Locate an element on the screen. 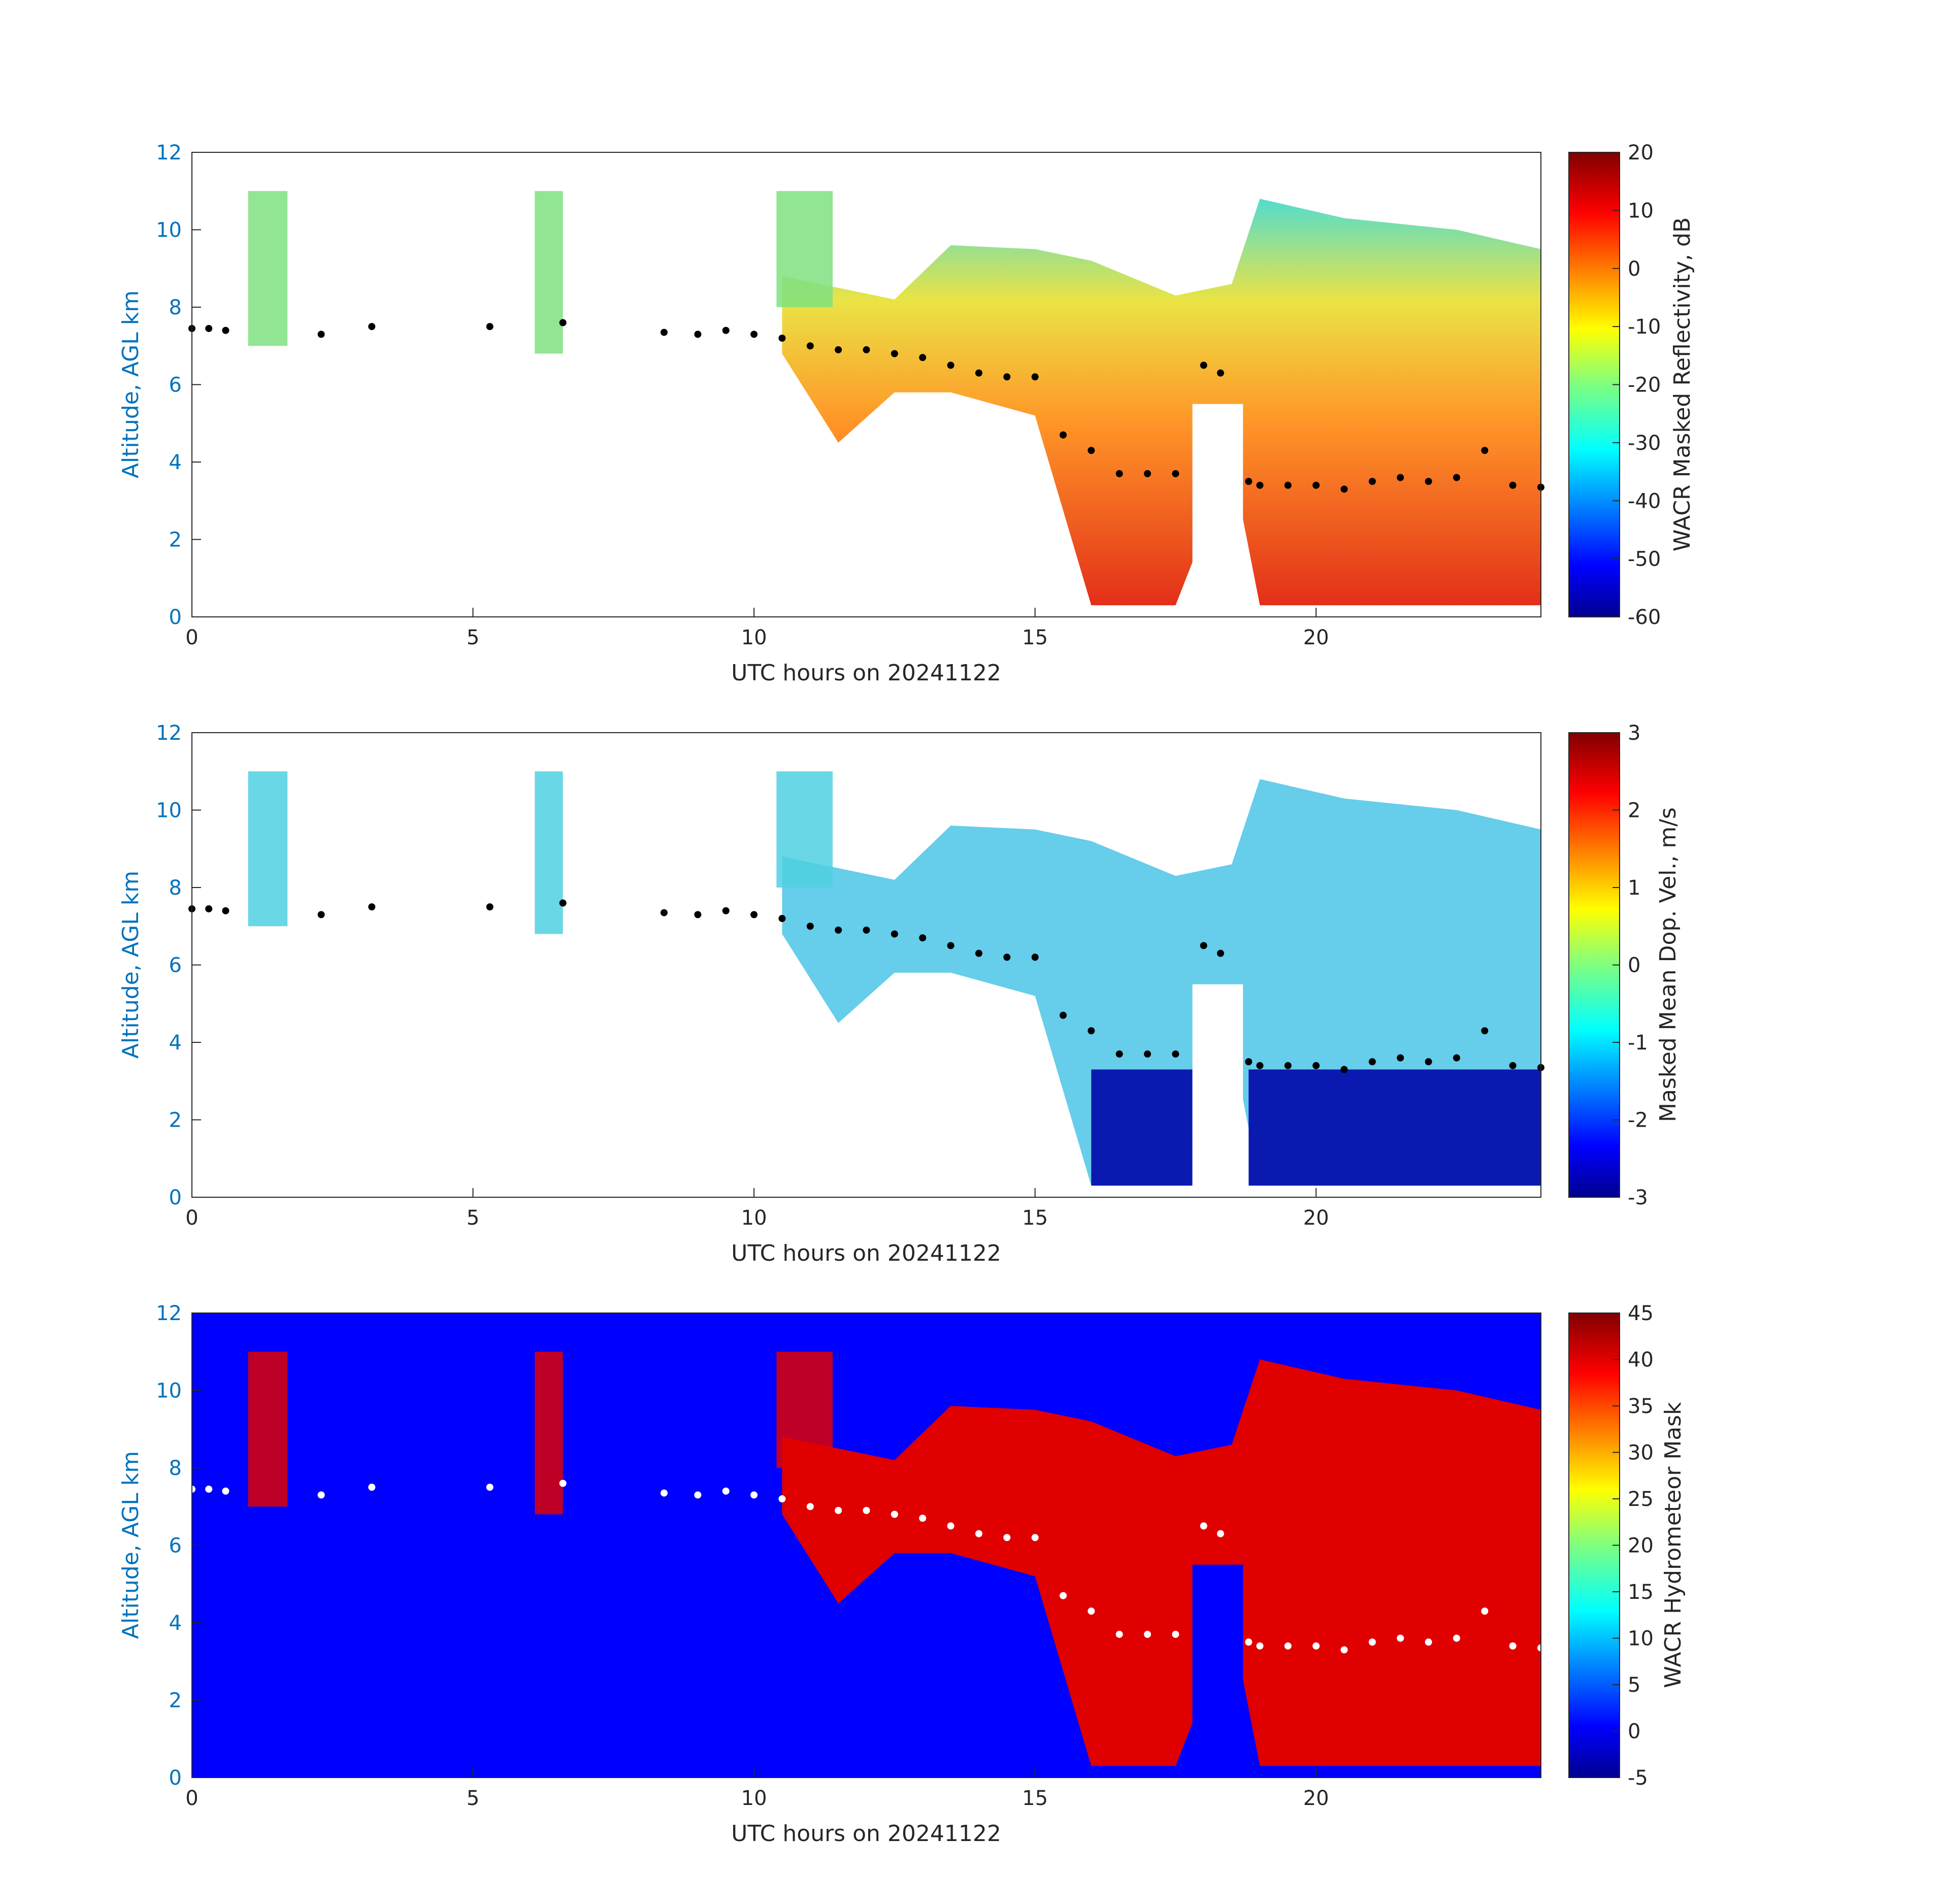 The image size is (1942, 1904). colorbar-tick-label: -60 is located at coordinates (1644, 618).